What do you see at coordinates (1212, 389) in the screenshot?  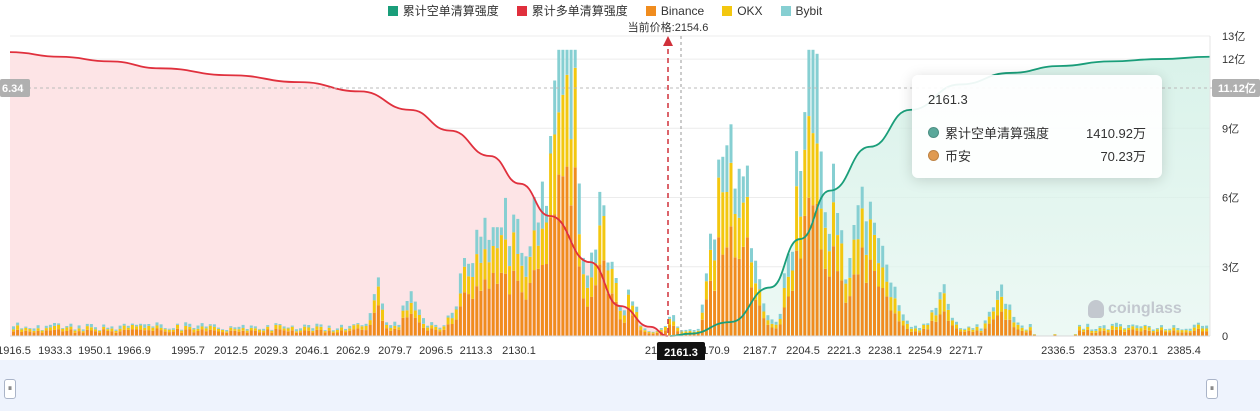 I see `zoom-handle-right: ⏸` at bounding box center [1212, 389].